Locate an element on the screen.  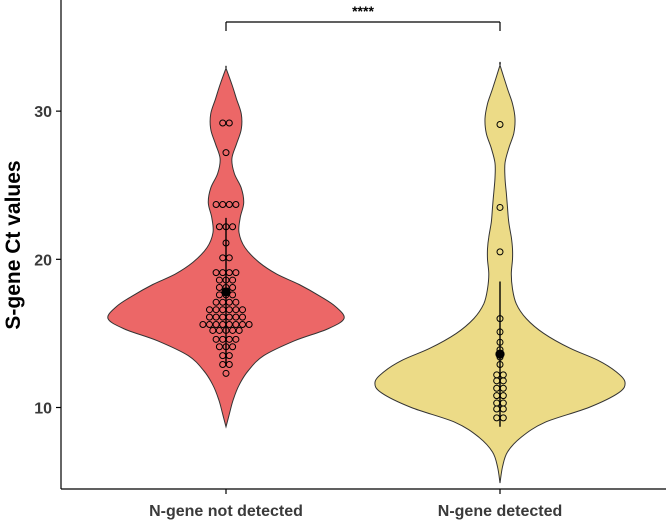
means-layer is located at coordinates (363, 323).